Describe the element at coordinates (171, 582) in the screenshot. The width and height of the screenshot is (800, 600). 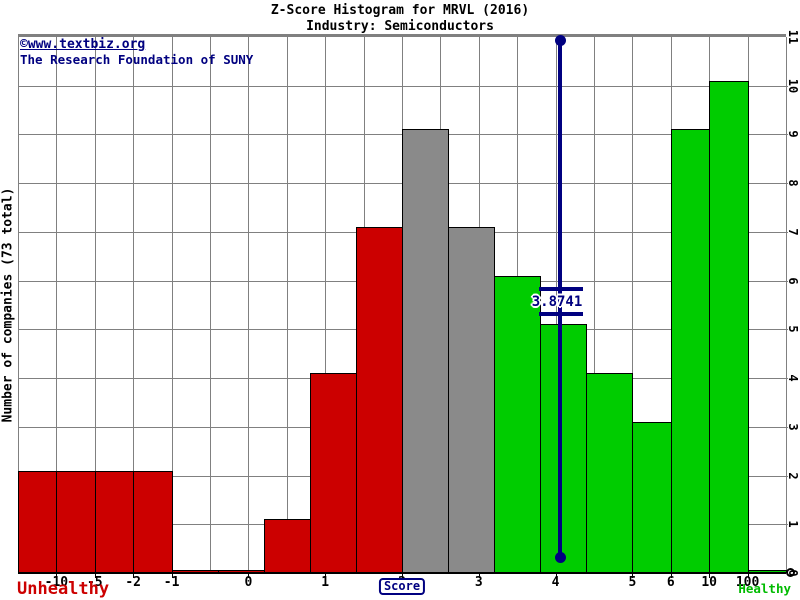
I see `x-tick-label: -1` at that location.